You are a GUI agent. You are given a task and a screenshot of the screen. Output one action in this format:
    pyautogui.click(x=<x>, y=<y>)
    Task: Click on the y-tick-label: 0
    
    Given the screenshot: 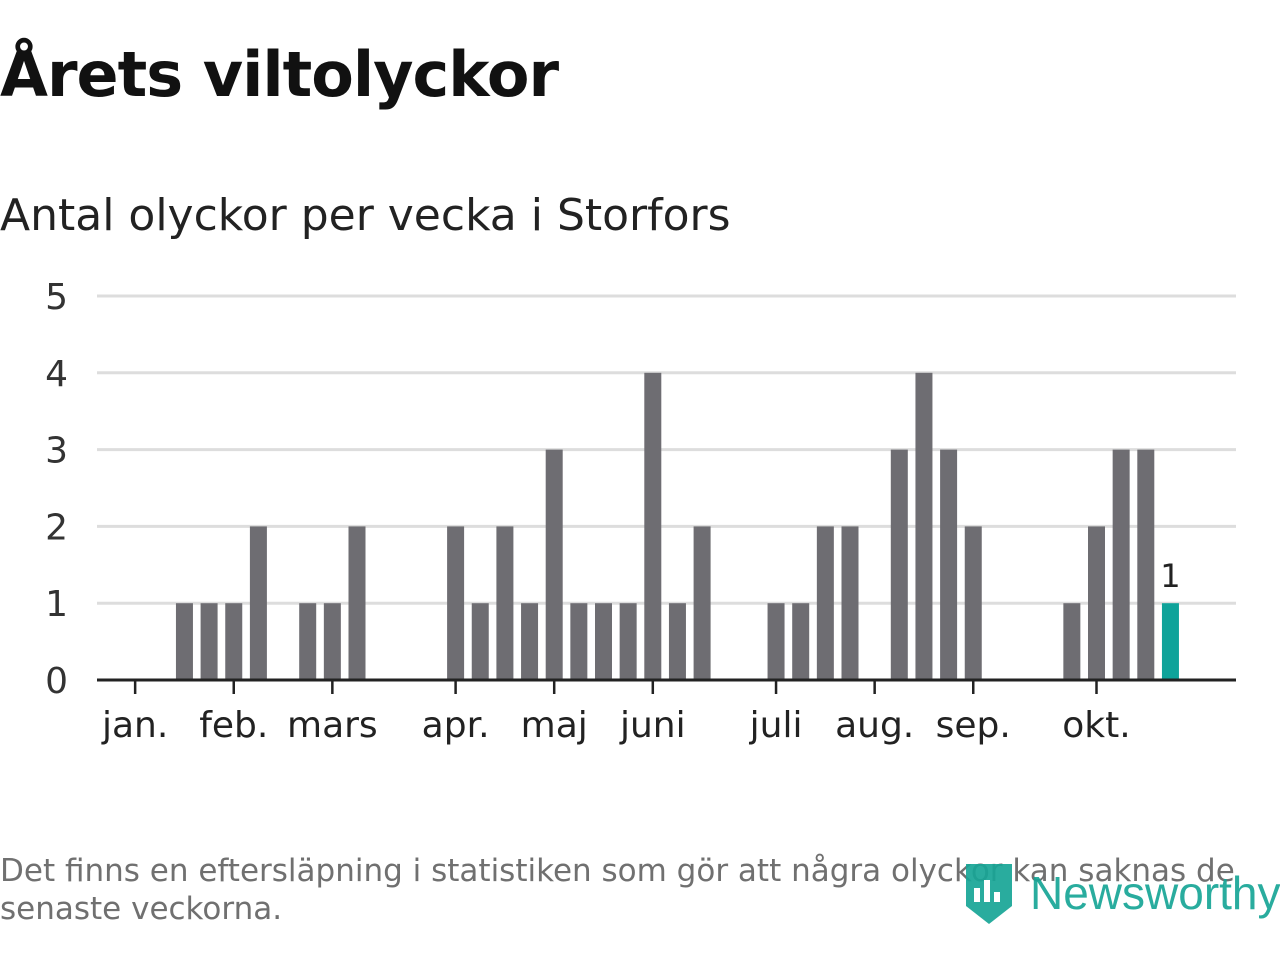 What is the action you would take?
    pyautogui.click(x=56, y=681)
    